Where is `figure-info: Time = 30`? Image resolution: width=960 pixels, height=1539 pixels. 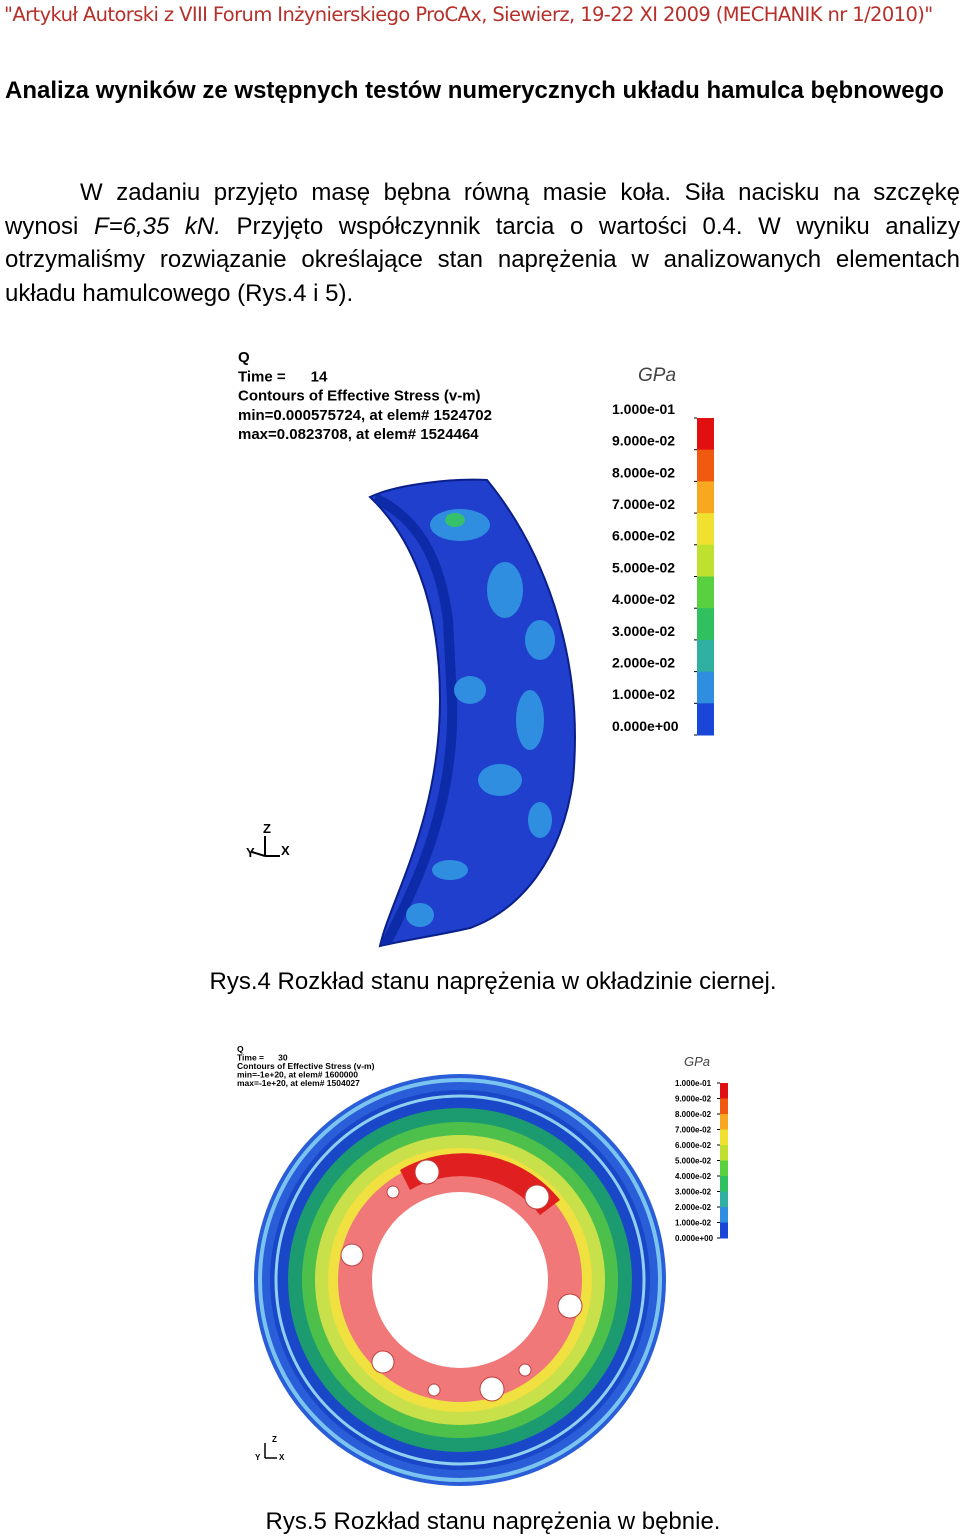 figure-info: Time = 30 is located at coordinates (262, 1058).